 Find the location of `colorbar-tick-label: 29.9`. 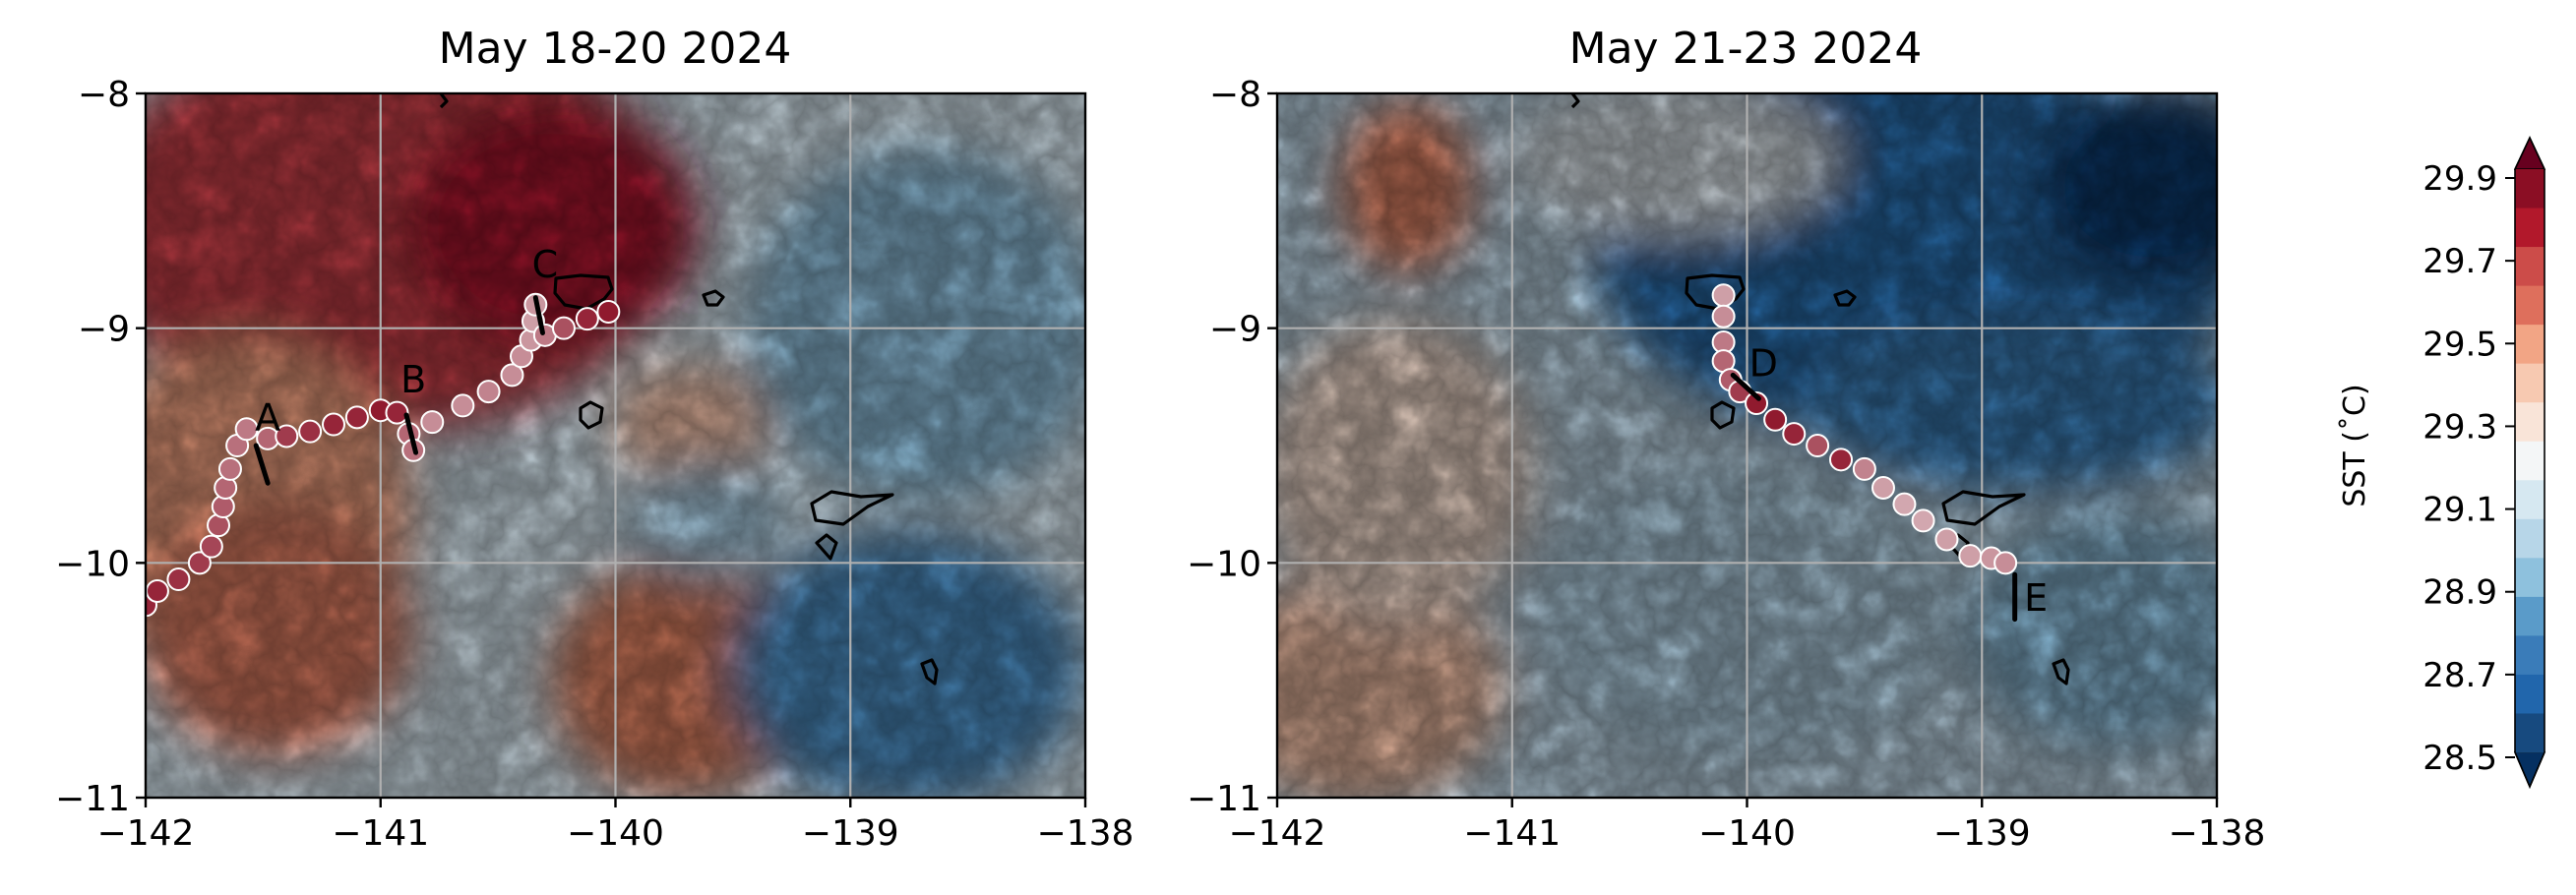

colorbar-tick-label: 29.9 is located at coordinates (2460, 179).